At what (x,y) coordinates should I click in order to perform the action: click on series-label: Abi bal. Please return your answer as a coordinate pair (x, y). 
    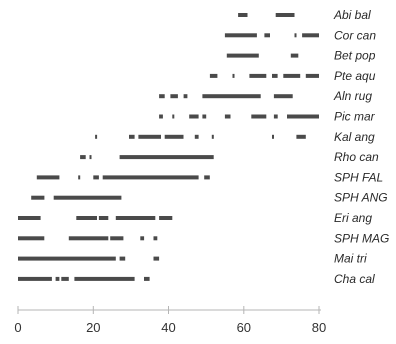
    Looking at the image, I should click on (352, 15).